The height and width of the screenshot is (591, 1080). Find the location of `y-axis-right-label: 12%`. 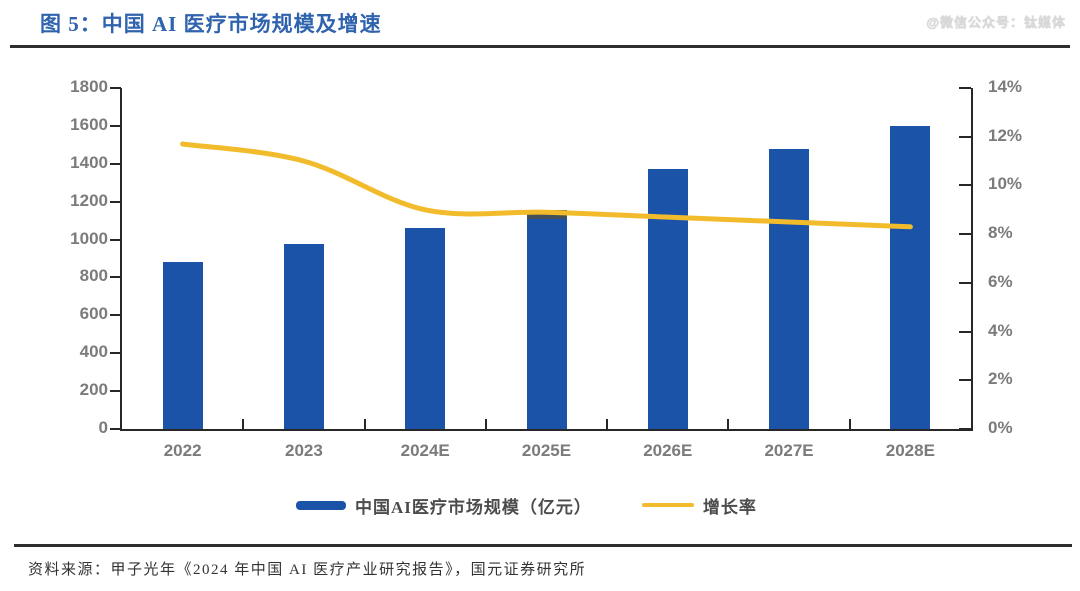

y-axis-right-label: 12% is located at coordinates (1005, 135).